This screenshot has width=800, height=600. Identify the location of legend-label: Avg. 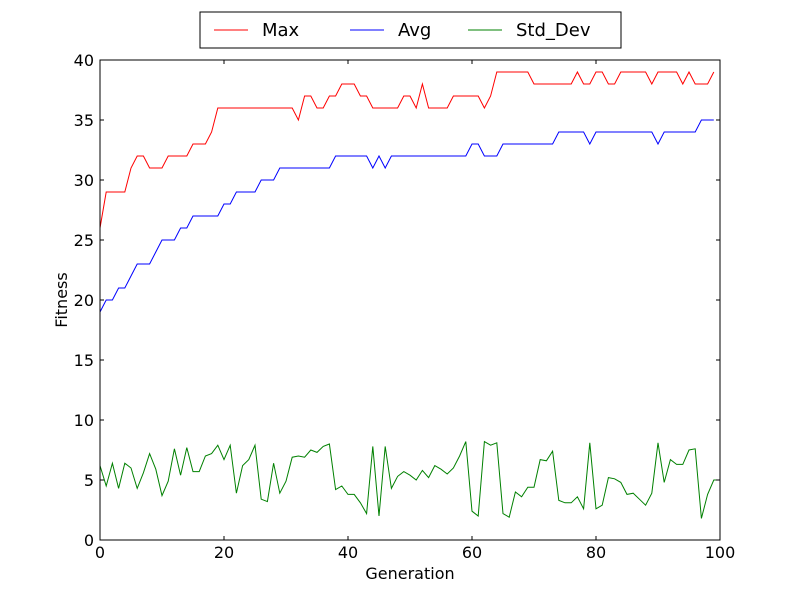
(414, 30).